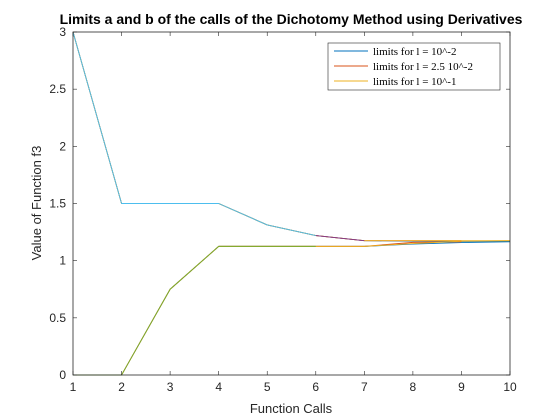 The width and height of the screenshot is (560, 420). What do you see at coordinates (340, 238) in the screenshot?
I see `series-5-upper-line` at bounding box center [340, 238].